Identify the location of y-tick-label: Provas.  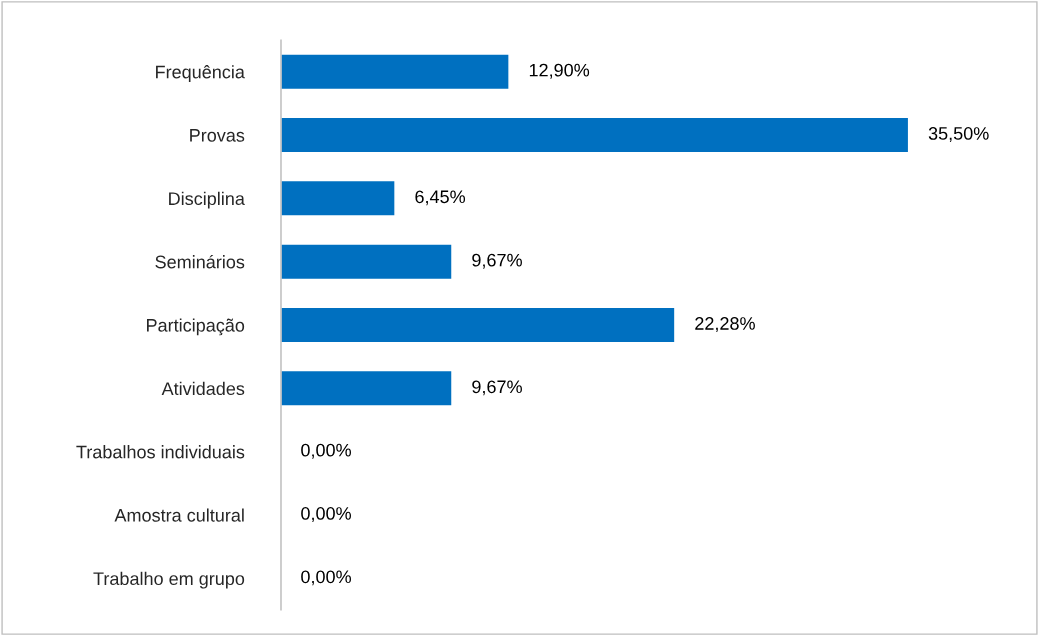
(217, 135).